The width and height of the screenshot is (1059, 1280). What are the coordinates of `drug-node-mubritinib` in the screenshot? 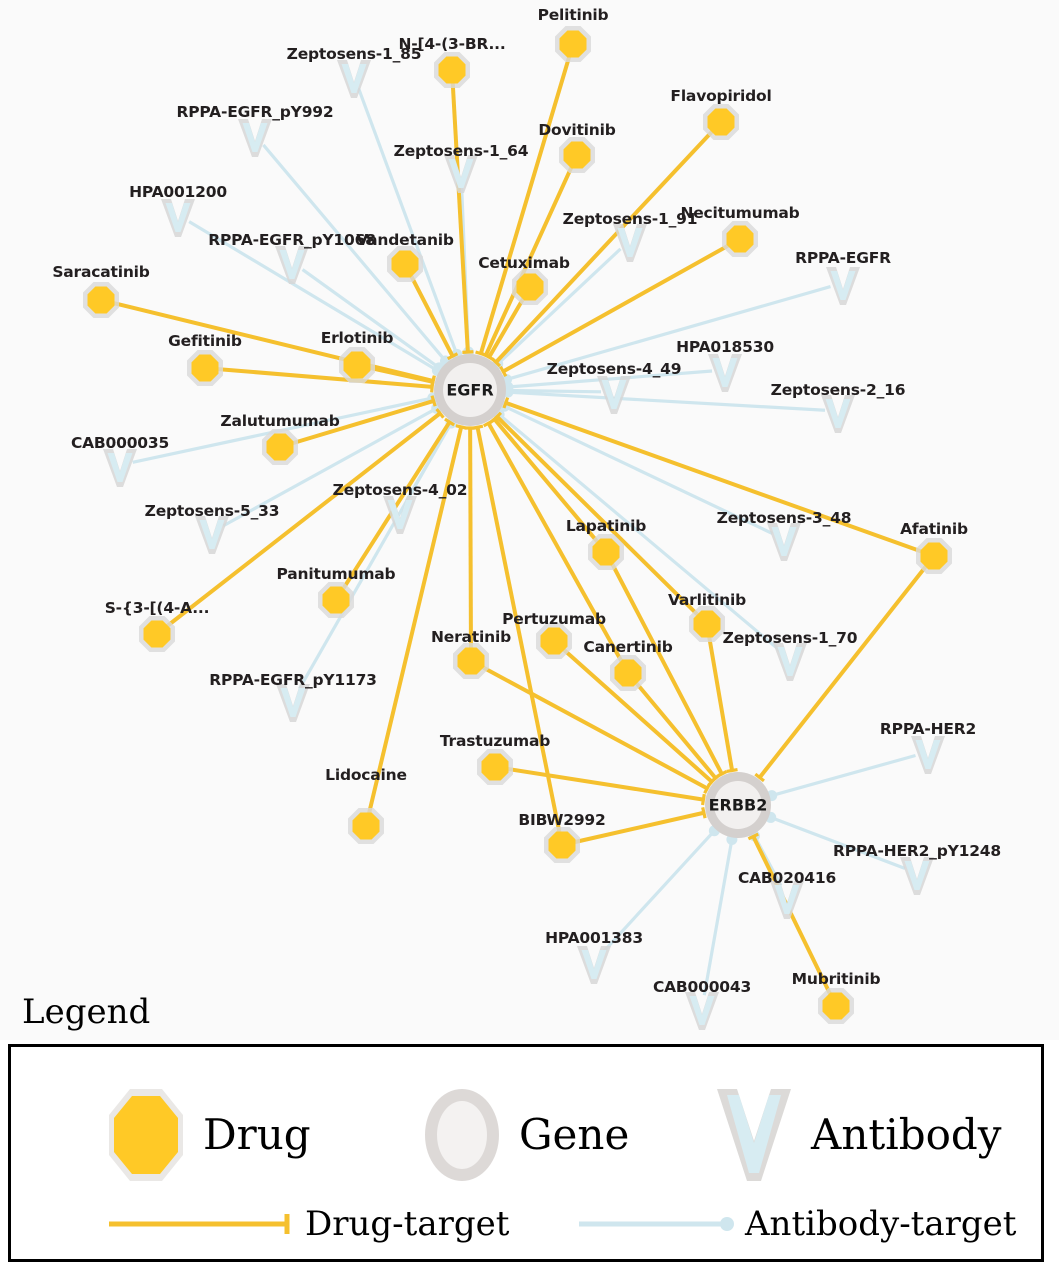 It's located at (836, 1006).